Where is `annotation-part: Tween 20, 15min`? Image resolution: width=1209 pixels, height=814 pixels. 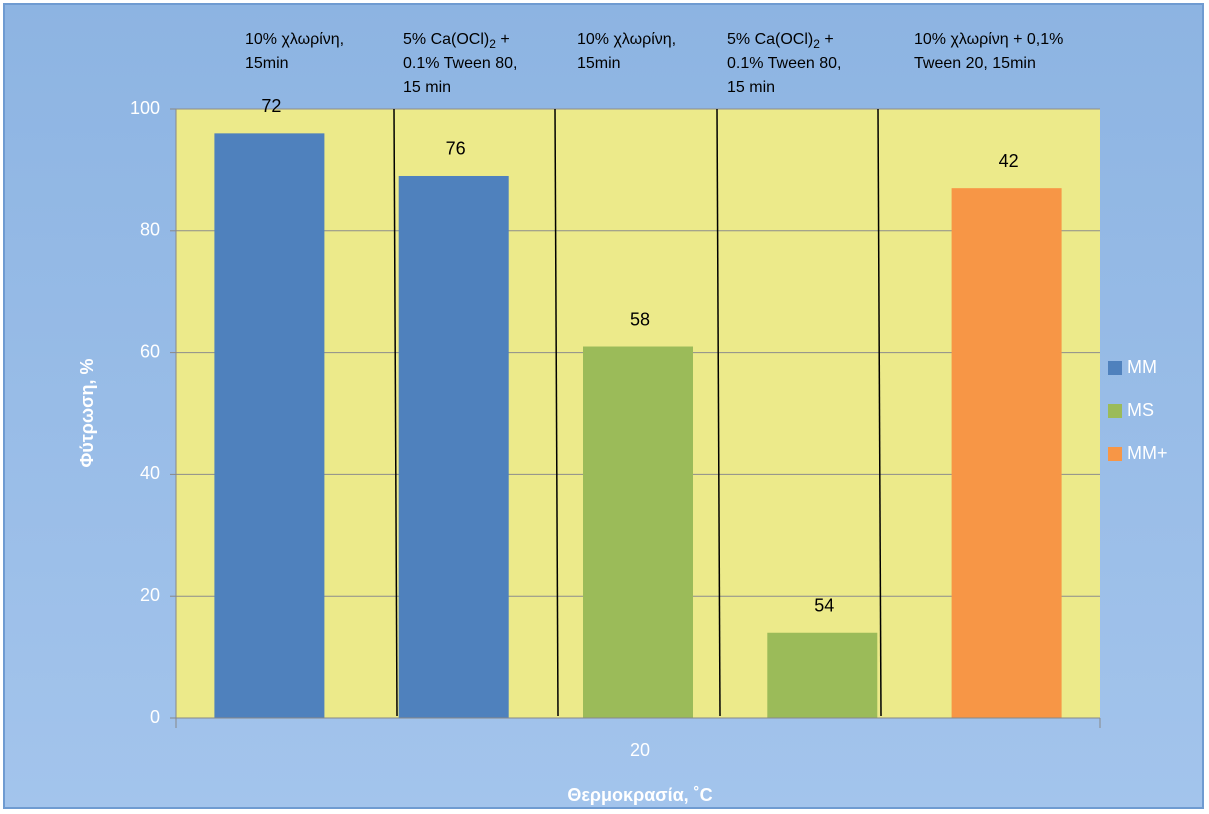
annotation-part: Tween 20, 15min is located at coordinates (975, 63).